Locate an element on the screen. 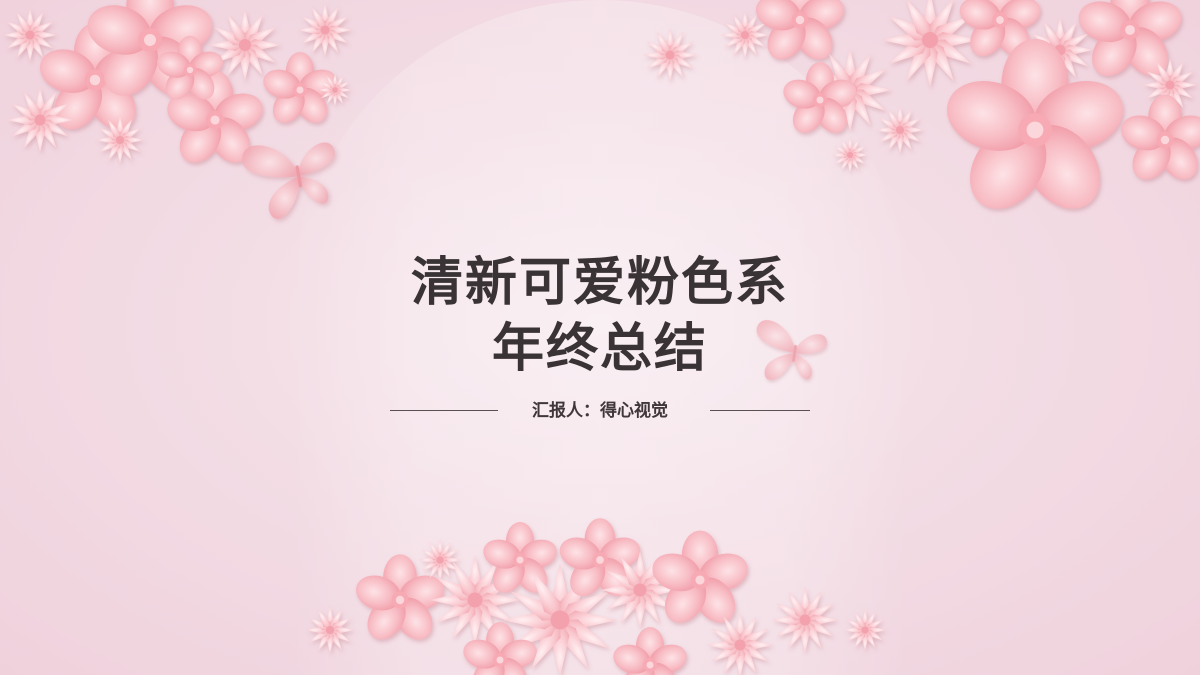 The height and width of the screenshot is (675, 1200). reporter-label: 汇报人：得心视觉 is located at coordinates (600, 411).